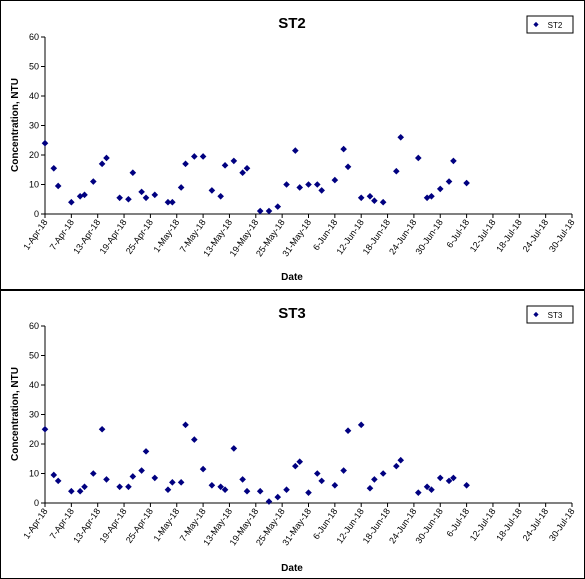  I want to click on legend-label-st2: ST2, so click(555, 25).